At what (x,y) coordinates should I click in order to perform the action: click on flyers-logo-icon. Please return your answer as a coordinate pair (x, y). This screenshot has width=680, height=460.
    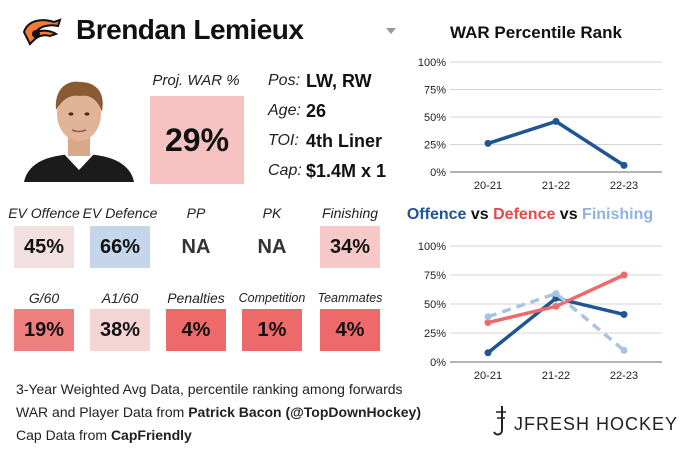
    Looking at the image, I should click on (42, 32).